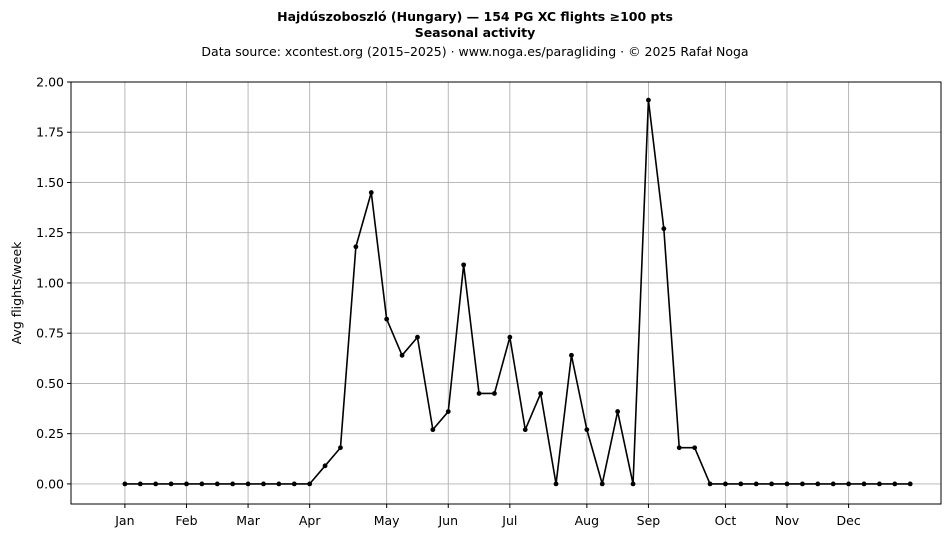 The image size is (950, 539). I want to click on x-tick-label: Aug, so click(587, 520).